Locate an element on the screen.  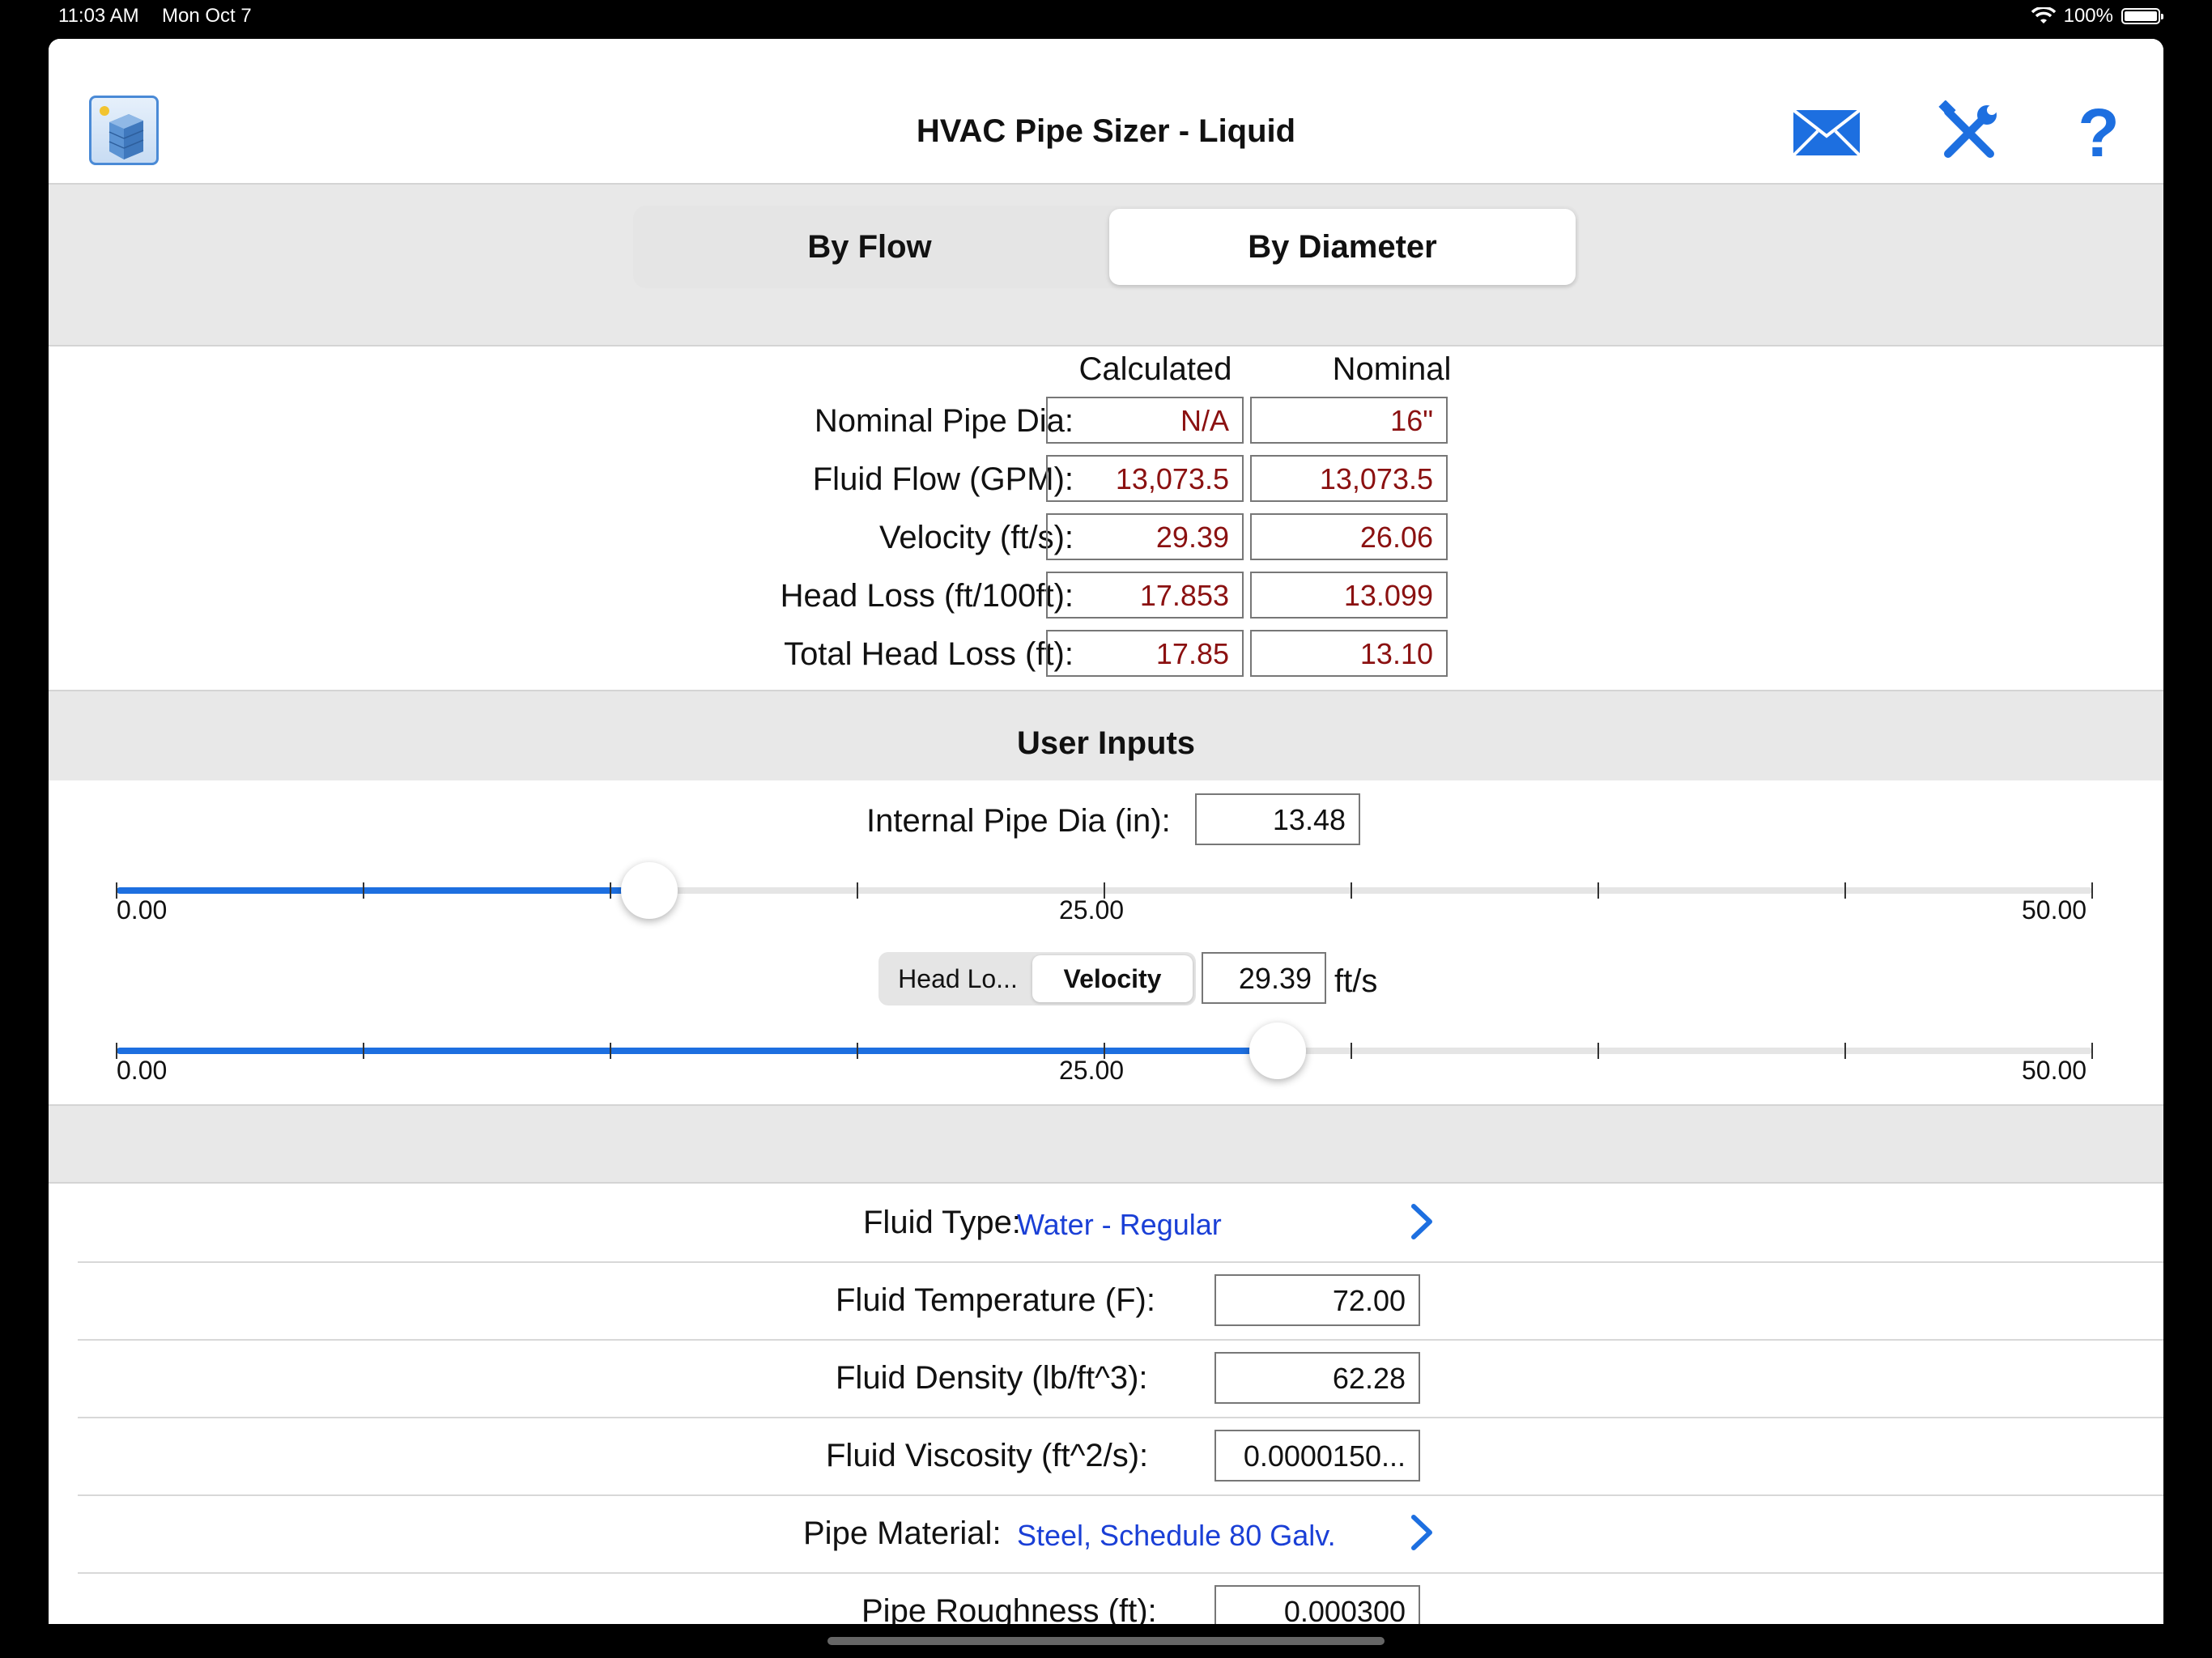
fluid-temperature-row: Fluid Temperature (F): 72.00 is located at coordinates (1121, 1301).